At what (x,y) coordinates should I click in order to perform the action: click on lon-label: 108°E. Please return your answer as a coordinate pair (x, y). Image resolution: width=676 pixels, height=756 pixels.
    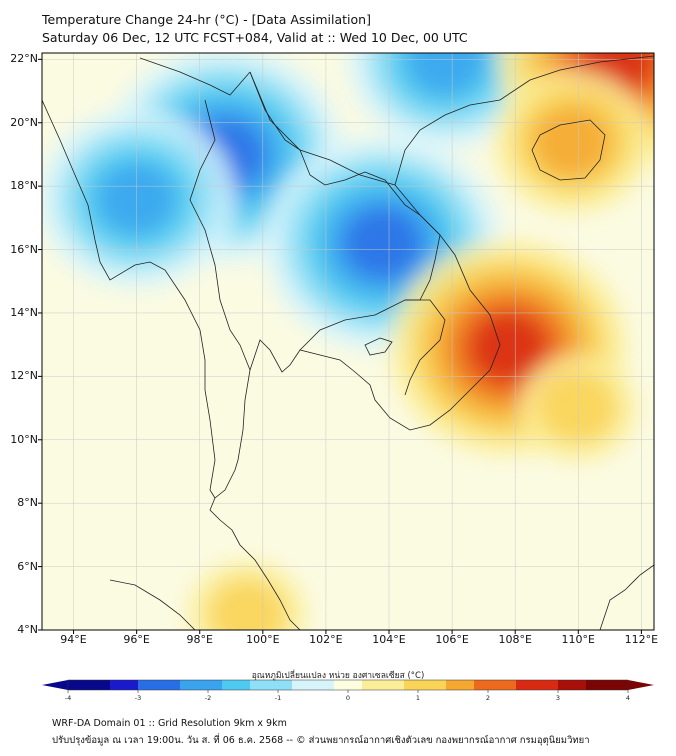
    Looking at the image, I should click on (515, 639).